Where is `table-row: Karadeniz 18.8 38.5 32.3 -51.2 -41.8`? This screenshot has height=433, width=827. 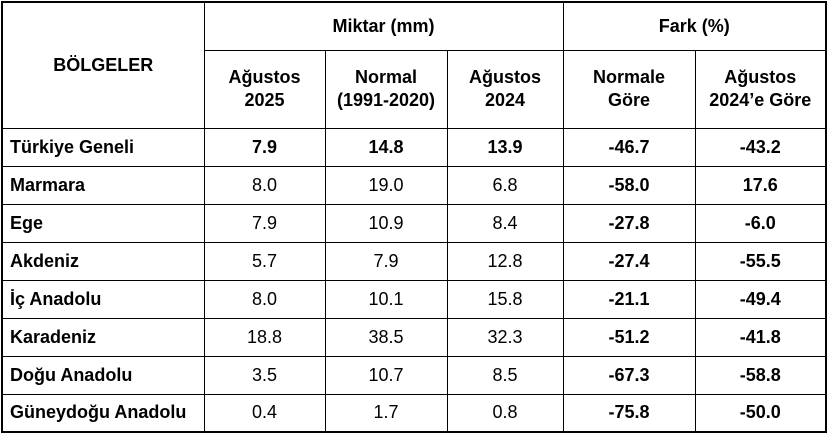
table-row: Karadeniz 18.8 38.5 32.3 -51.2 -41.8 is located at coordinates (414, 337).